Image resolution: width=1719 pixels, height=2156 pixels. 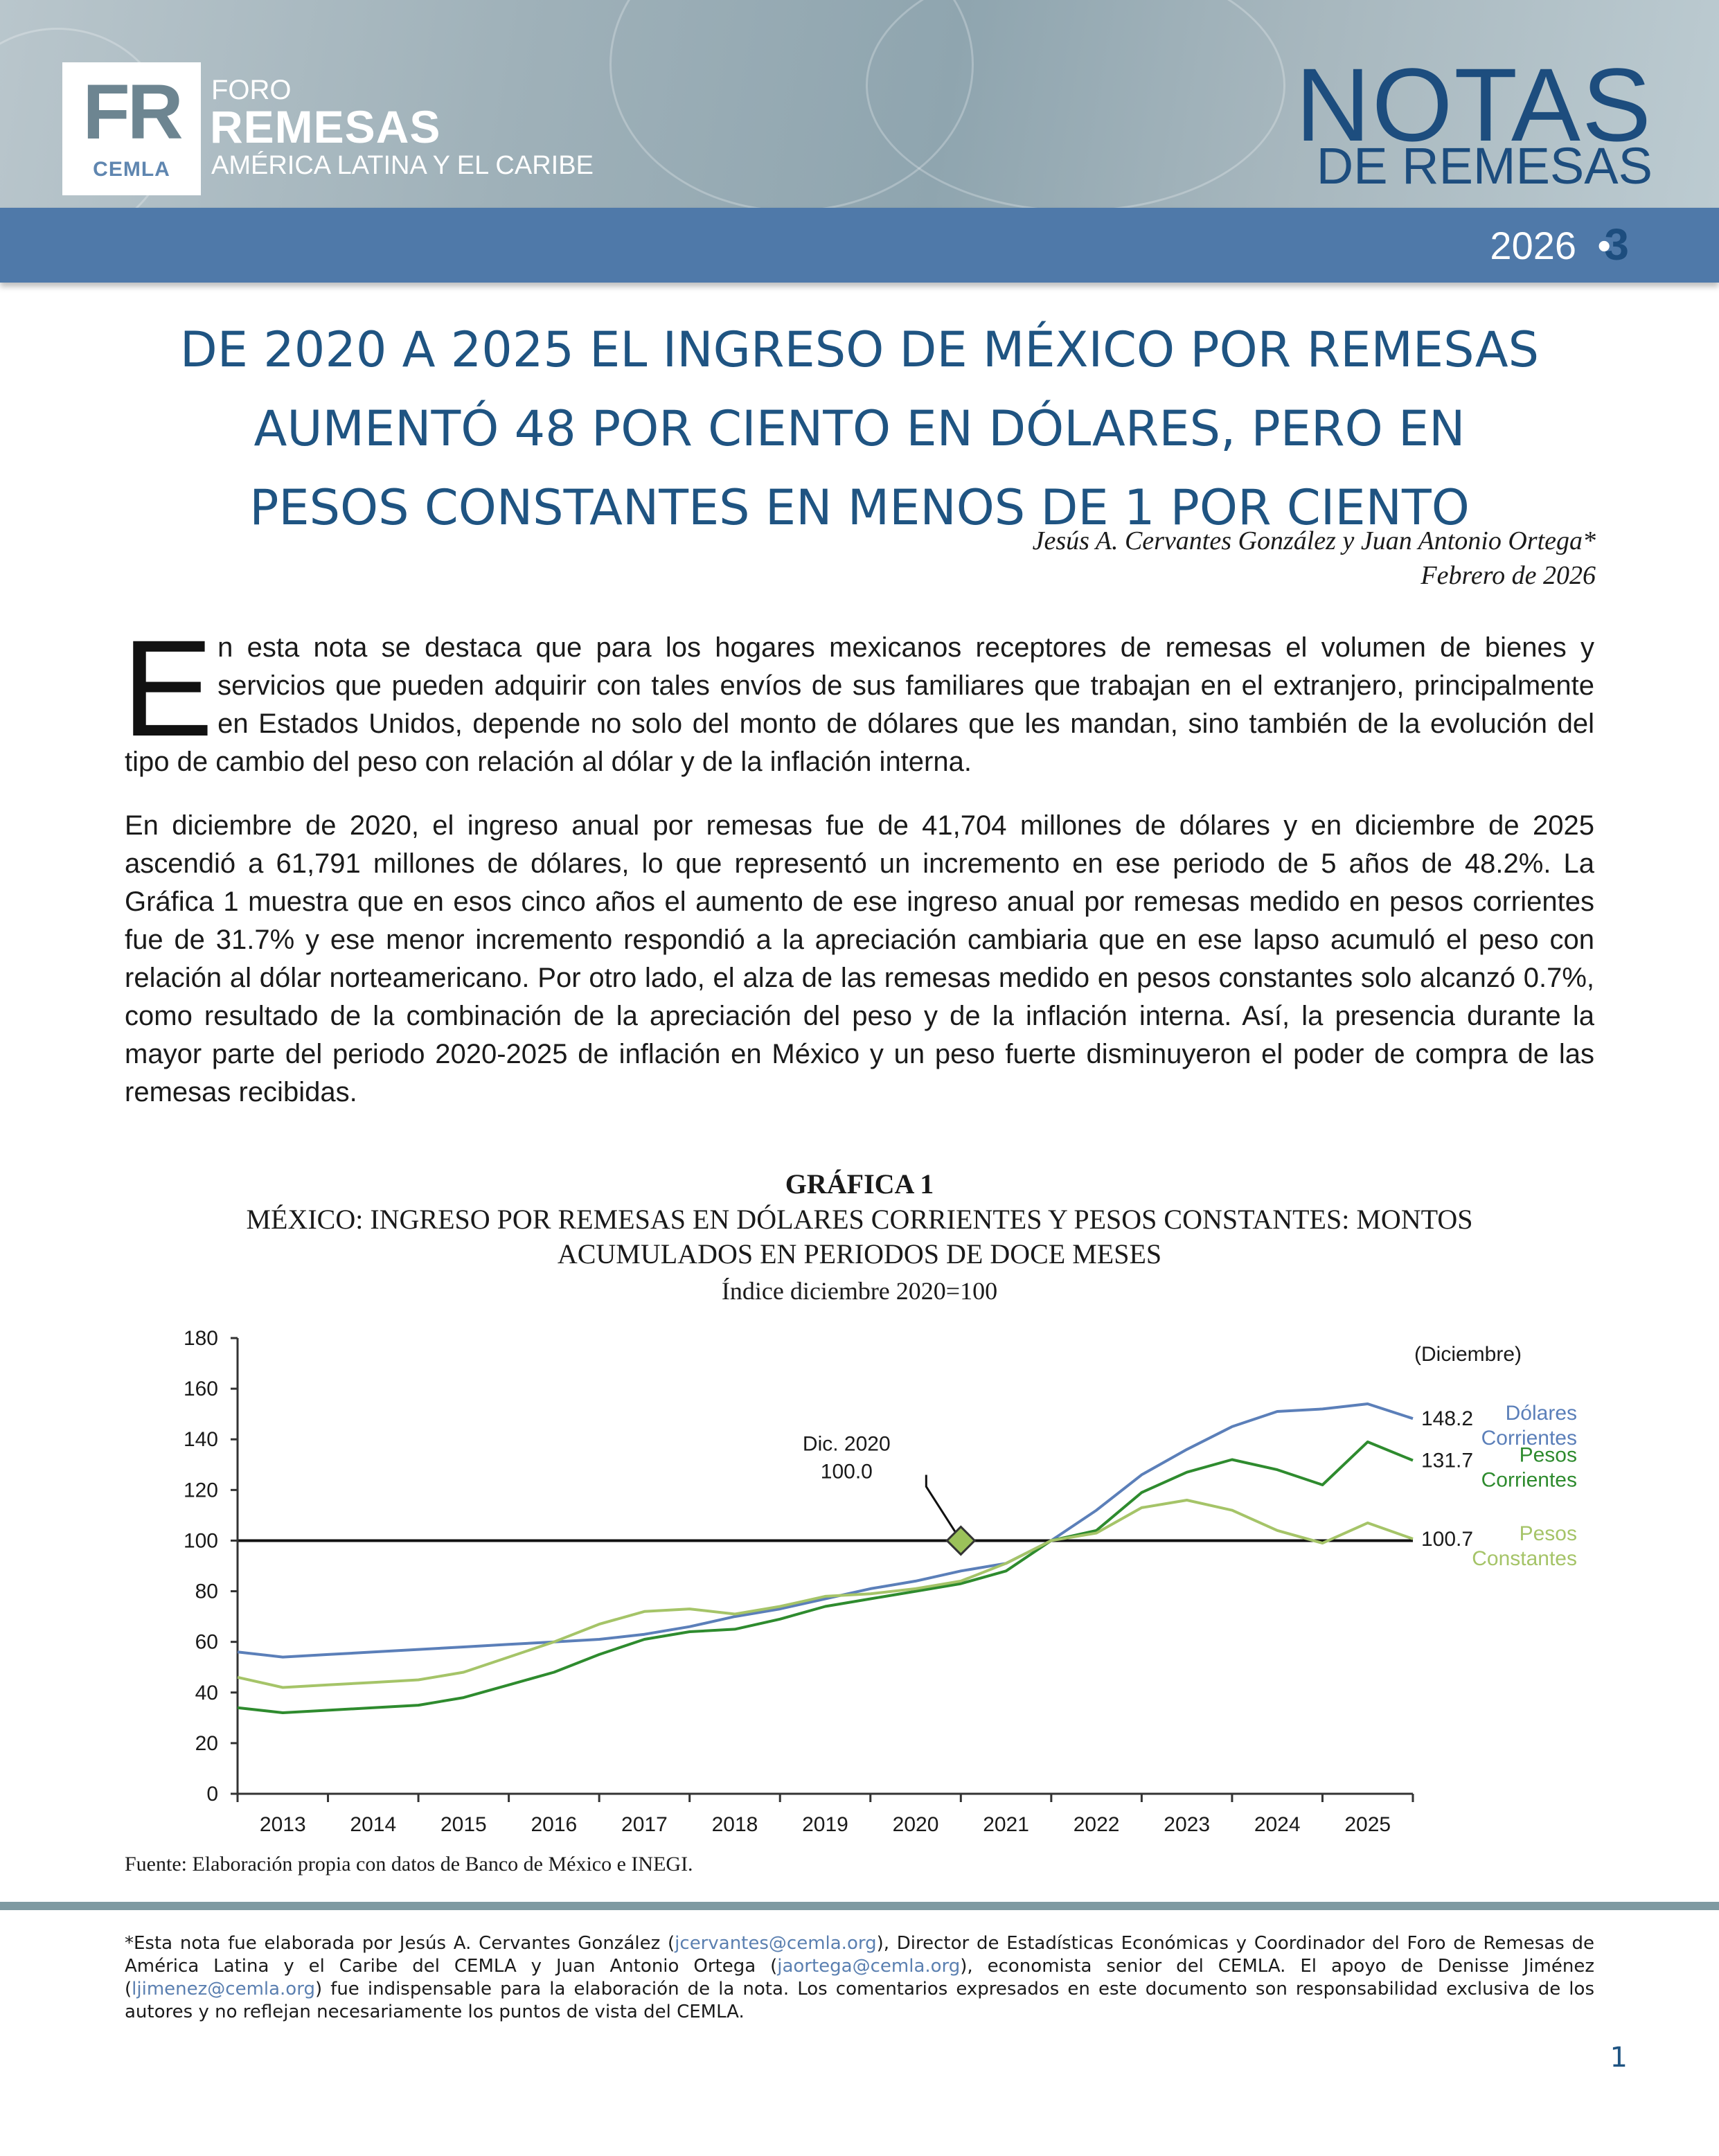 I want to click on x-tick-label: 2014, so click(x=373, y=1825).